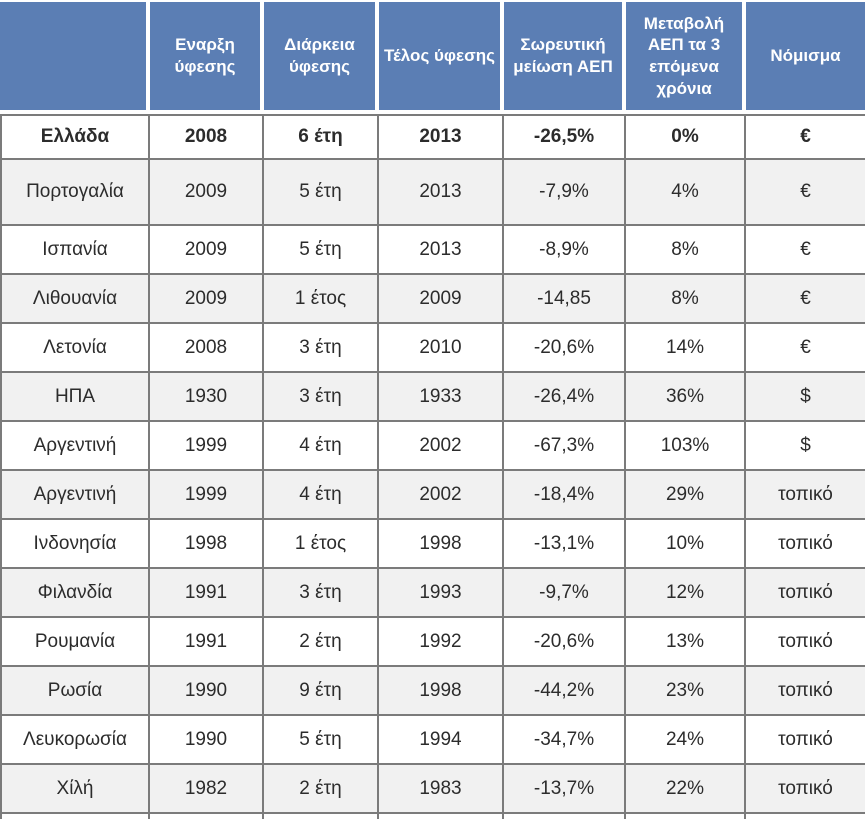 The image size is (865, 839). Describe the element at coordinates (439, 56) in the screenshot. I see `header-cell-recession-end: Τέλος ύφεσης` at that location.